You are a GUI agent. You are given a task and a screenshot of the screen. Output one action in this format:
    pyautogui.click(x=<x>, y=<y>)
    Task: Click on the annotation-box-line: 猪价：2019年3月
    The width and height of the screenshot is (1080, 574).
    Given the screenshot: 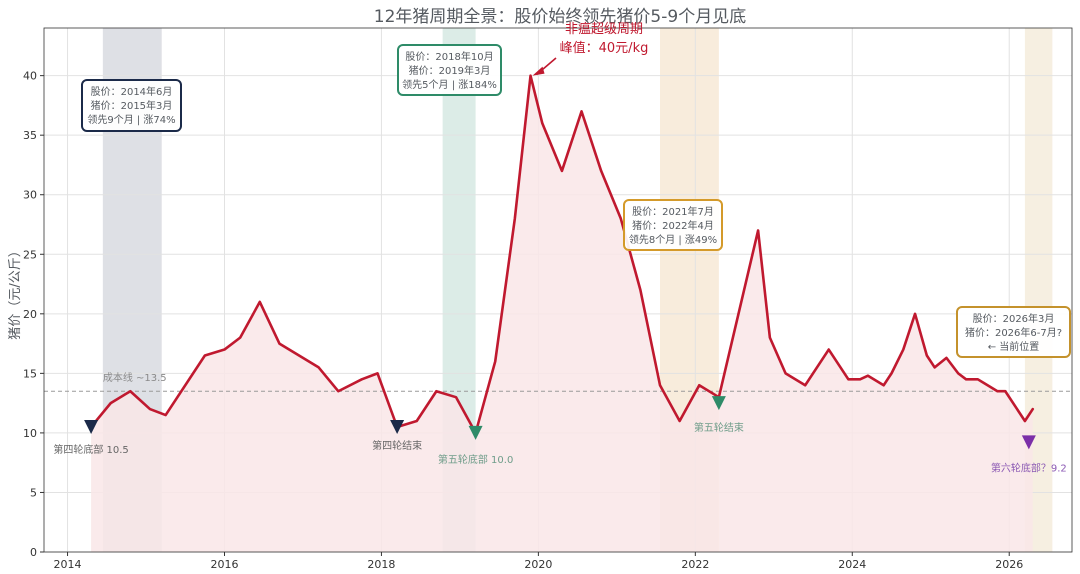 What is the action you would take?
    pyautogui.click(x=450, y=70)
    